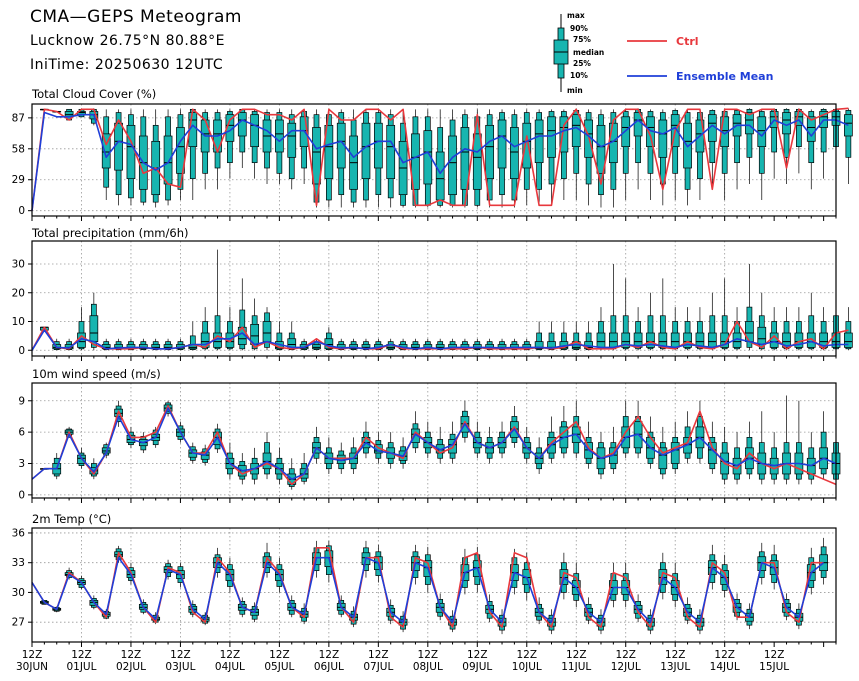  Describe the element at coordinates (21, 211) in the screenshot. I see `cloud-ytick-label: 0` at that location.